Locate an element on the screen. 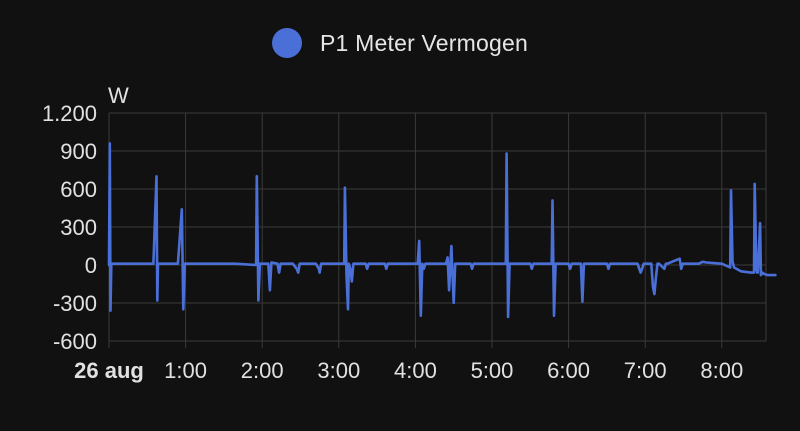  y-tick-label: 0 is located at coordinates (91, 265).